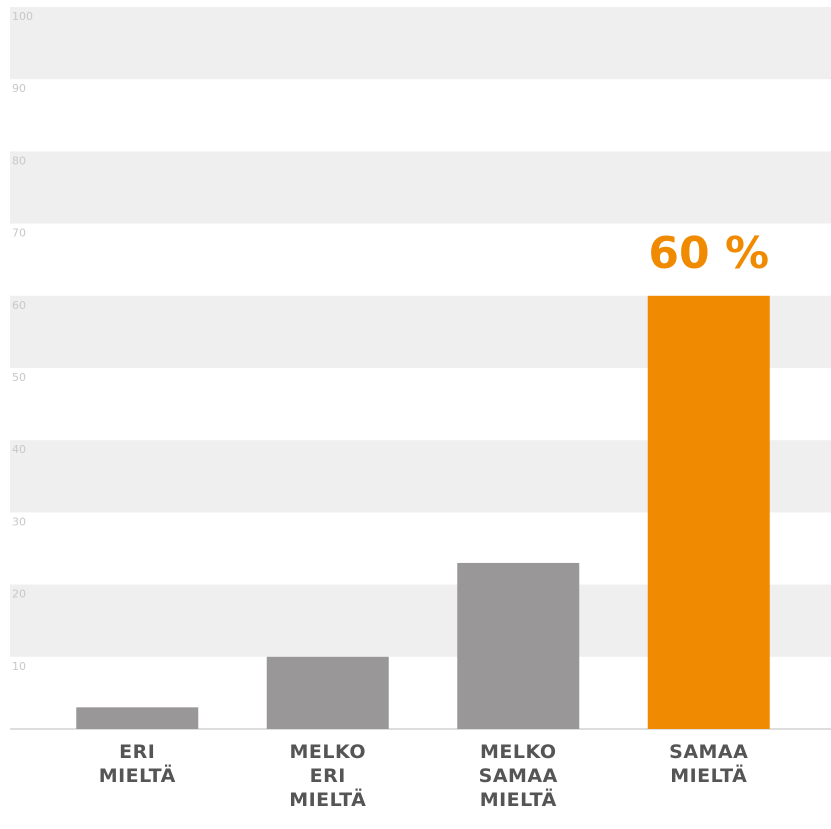 This screenshot has width=831, height=829. I want to click on y-tick-label: 20, so click(19, 594).